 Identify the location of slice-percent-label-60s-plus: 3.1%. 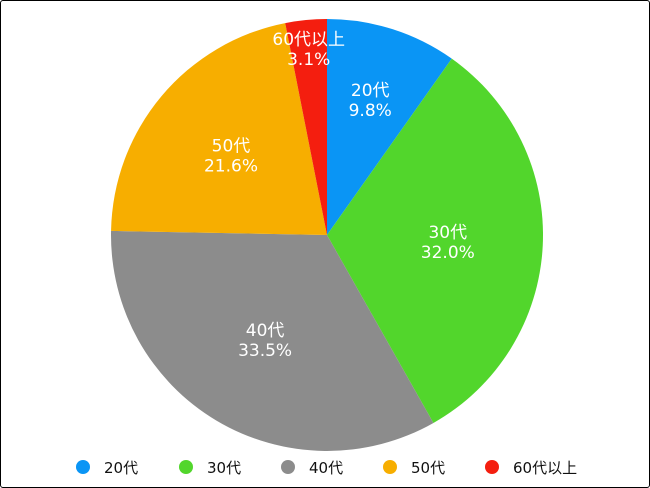
(308, 60).